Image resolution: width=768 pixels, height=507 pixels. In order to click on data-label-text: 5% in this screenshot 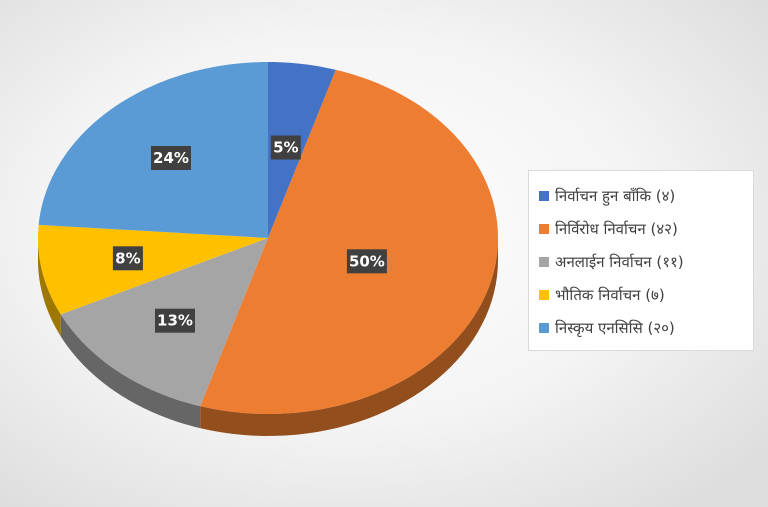, I will do `click(285, 148)`.